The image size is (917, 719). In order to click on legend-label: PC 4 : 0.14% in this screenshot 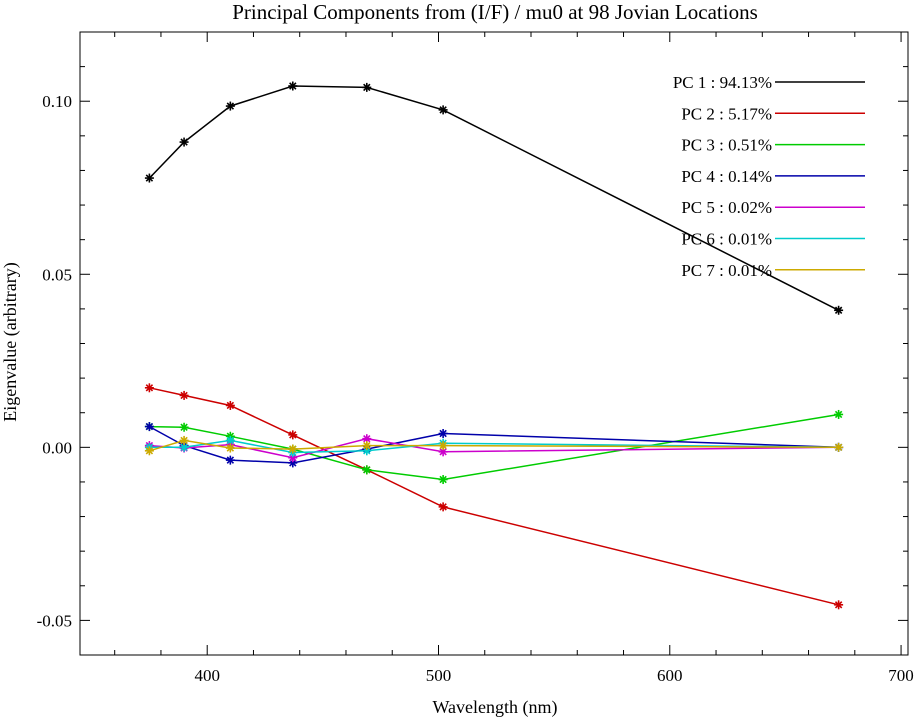, I will do `click(726, 176)`.